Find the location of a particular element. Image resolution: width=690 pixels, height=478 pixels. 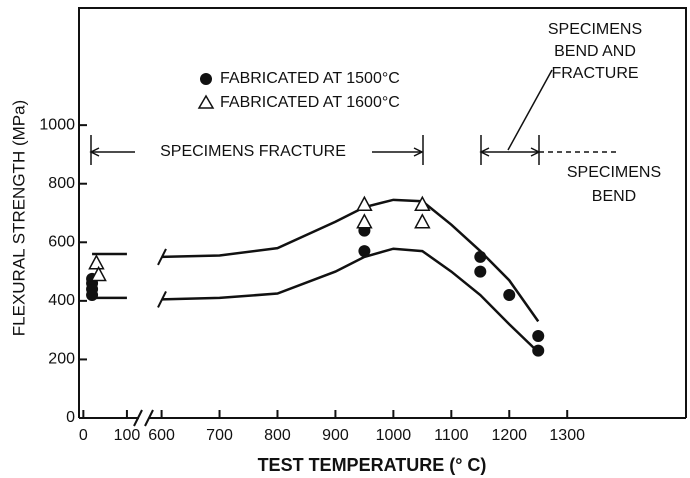

y-tick-label: 200 is located at coordinates (61, 359).